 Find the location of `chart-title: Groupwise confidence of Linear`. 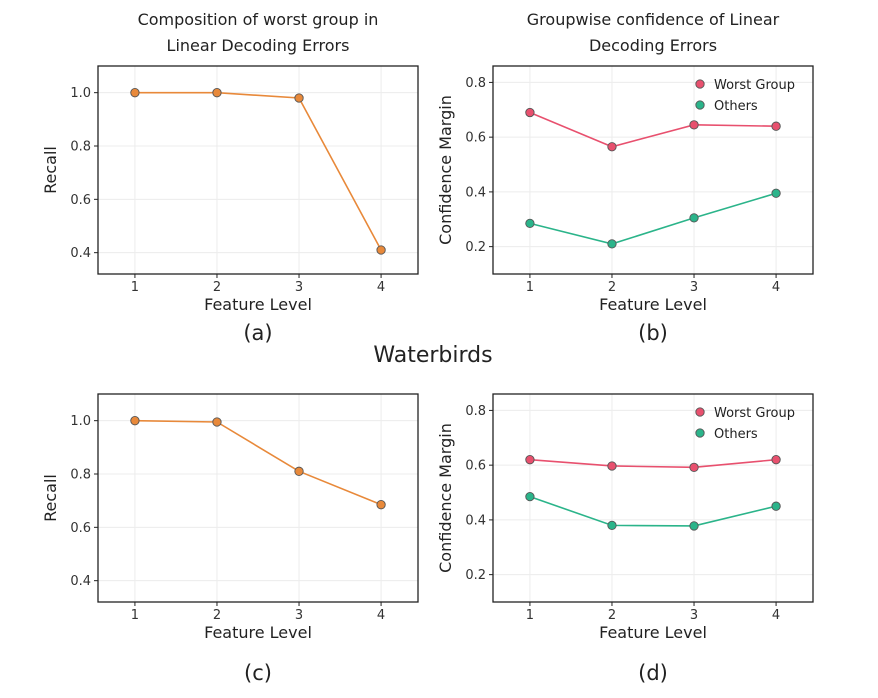

chart-title: Groupwise confidence of Linear is located at coordinates (653, 19).